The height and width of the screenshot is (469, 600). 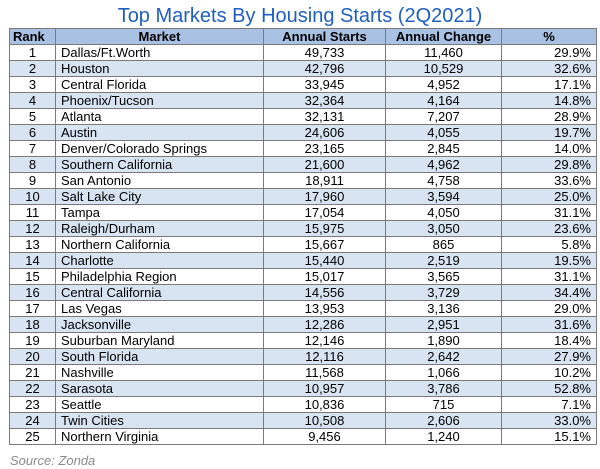 I want to click on cell-market: Las Vegas, so click(x=159, y=308).